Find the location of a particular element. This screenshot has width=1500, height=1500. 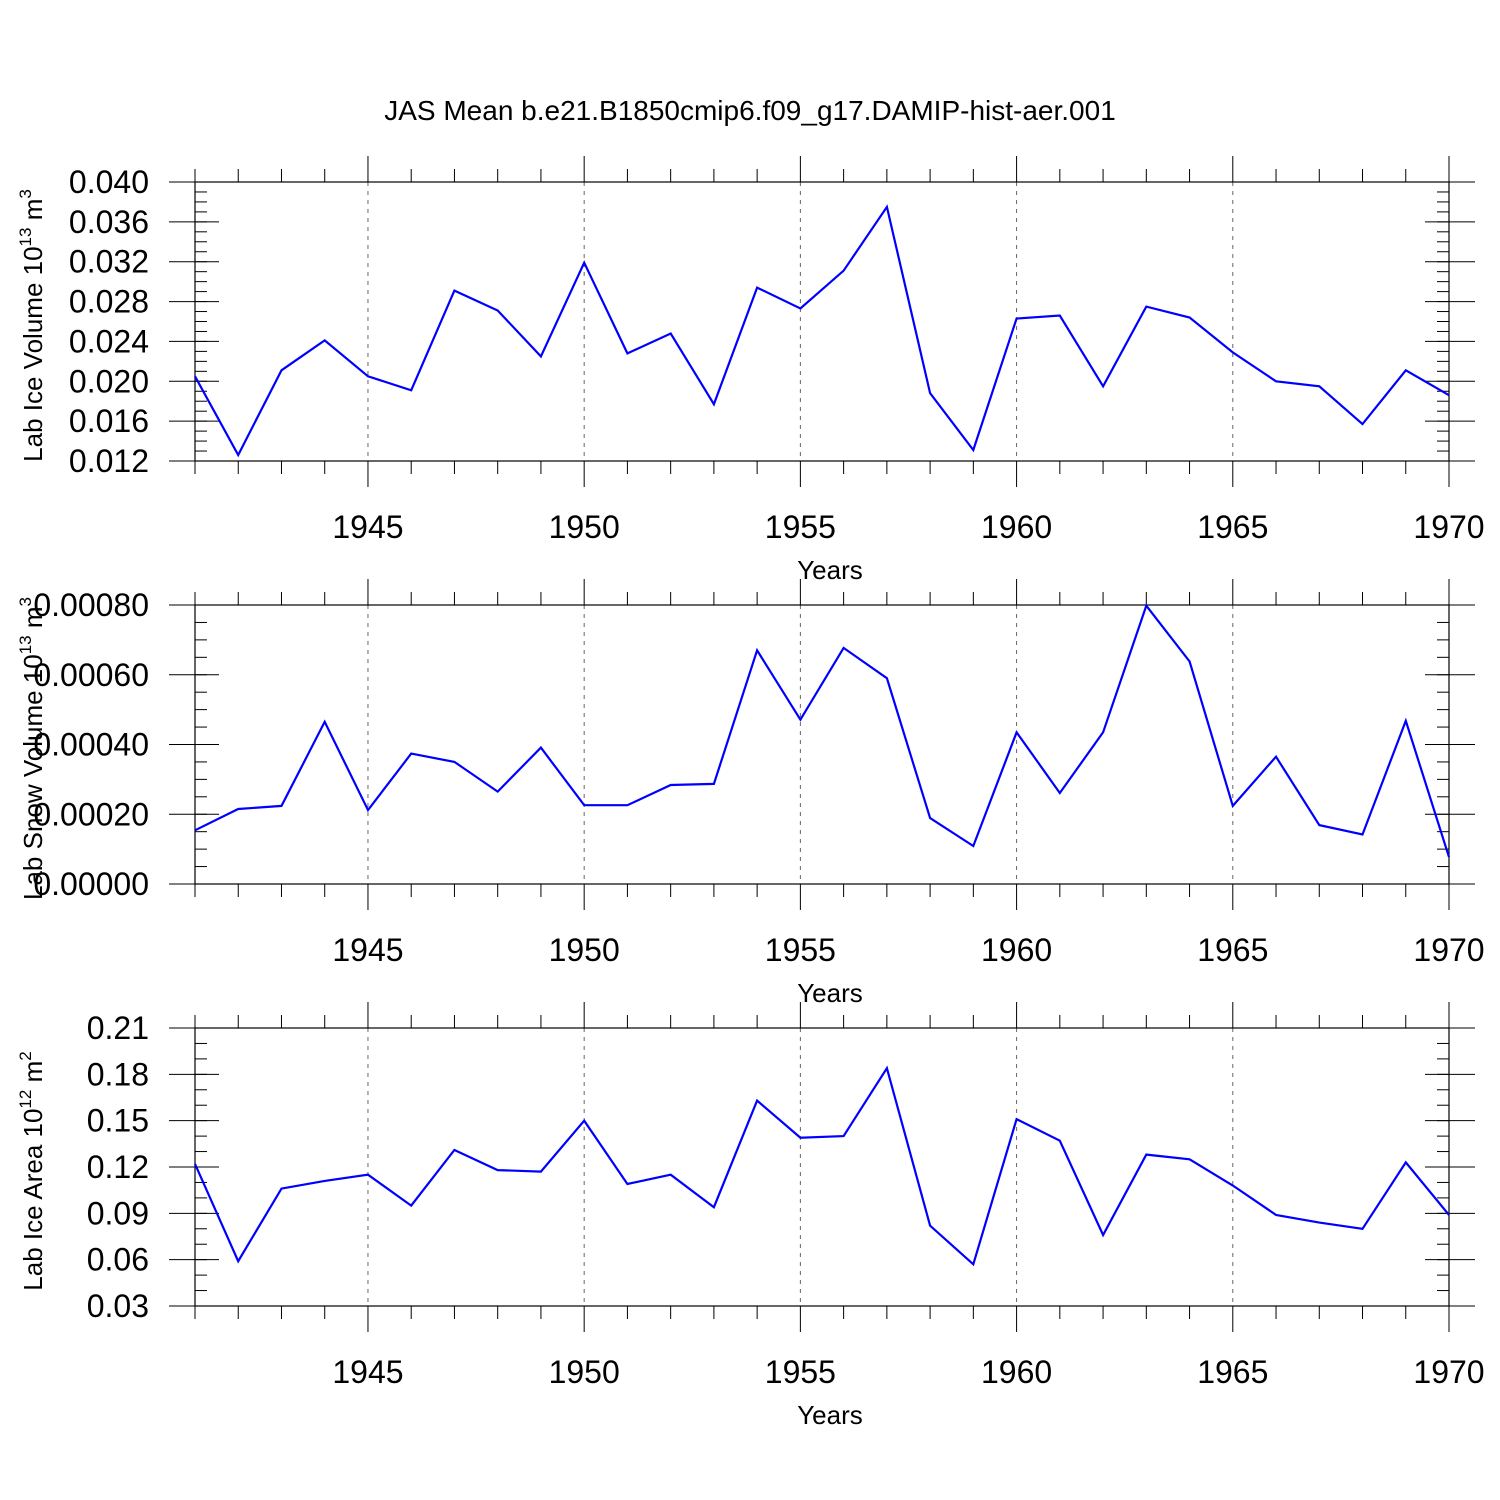

y-tick-label: 0.21 is located at coordinates (118, 1028).